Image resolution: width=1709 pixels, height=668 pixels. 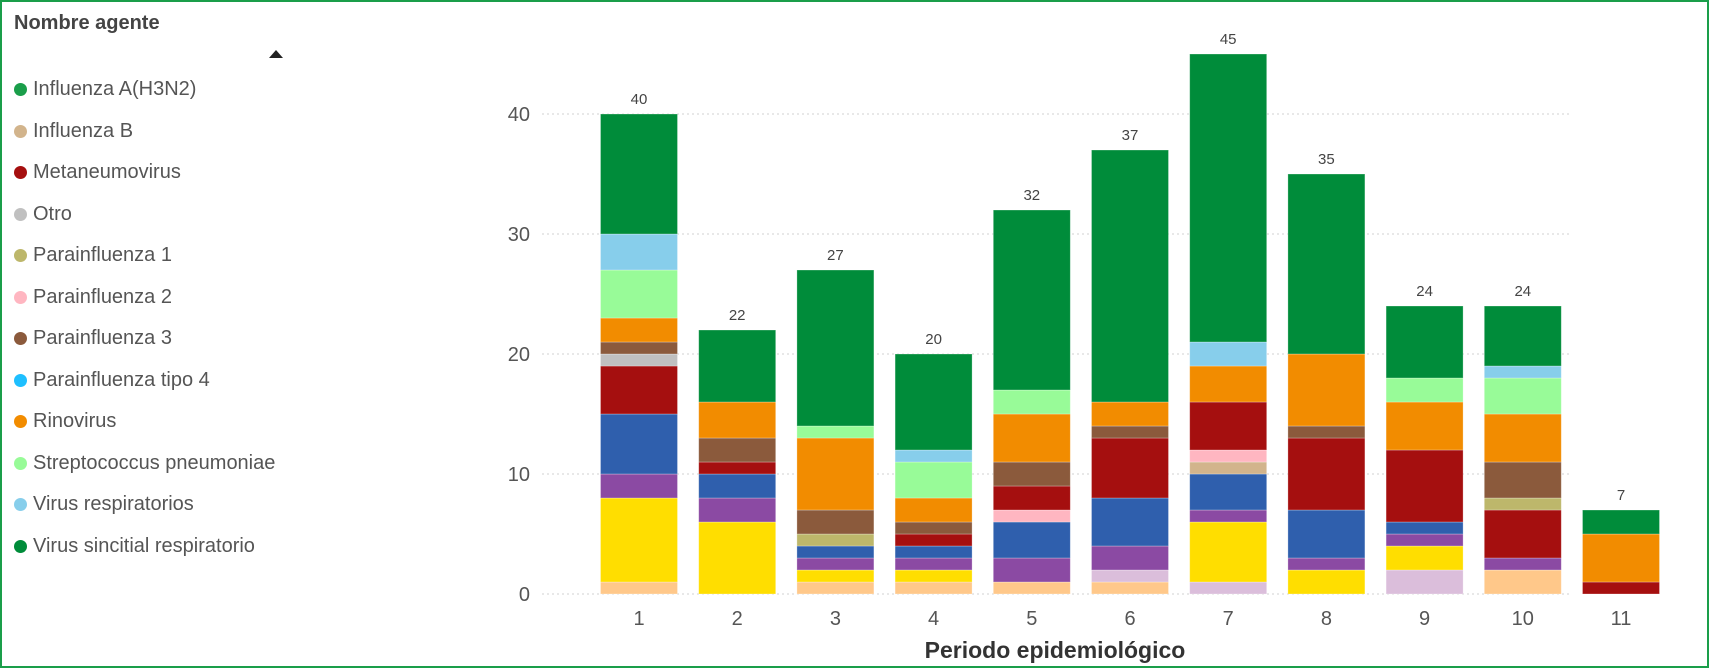 I want to click on data-label: 27, so click(x=835, y=255).